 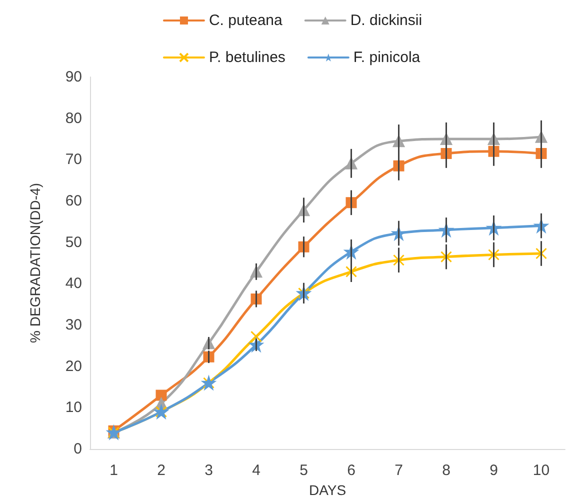 I want to click on y-tick-label: 90, so click(x=73, y=77).